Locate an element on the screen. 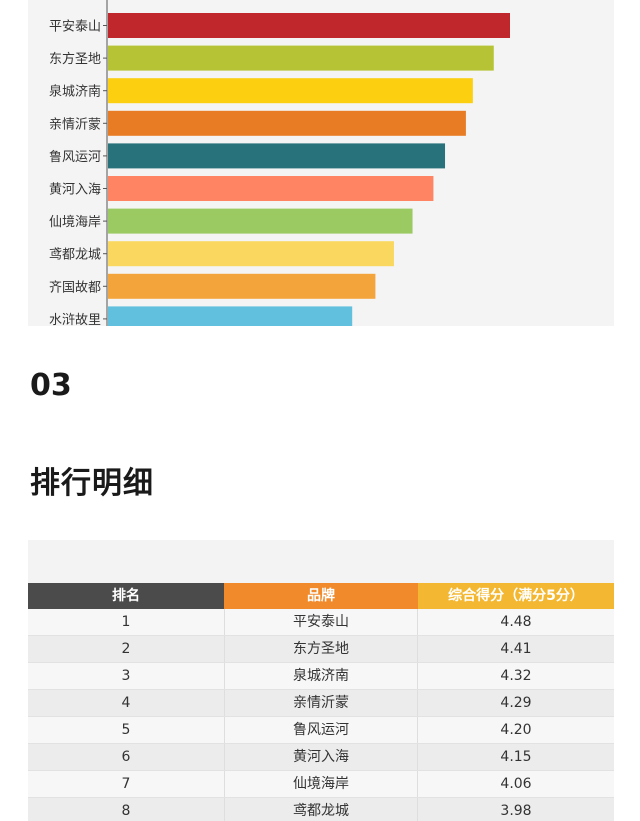 The height and width of the screenshot is (821, 640). table-header: 排名 品牌 综合得分（满分5分） is located at coordinates (321, 596).